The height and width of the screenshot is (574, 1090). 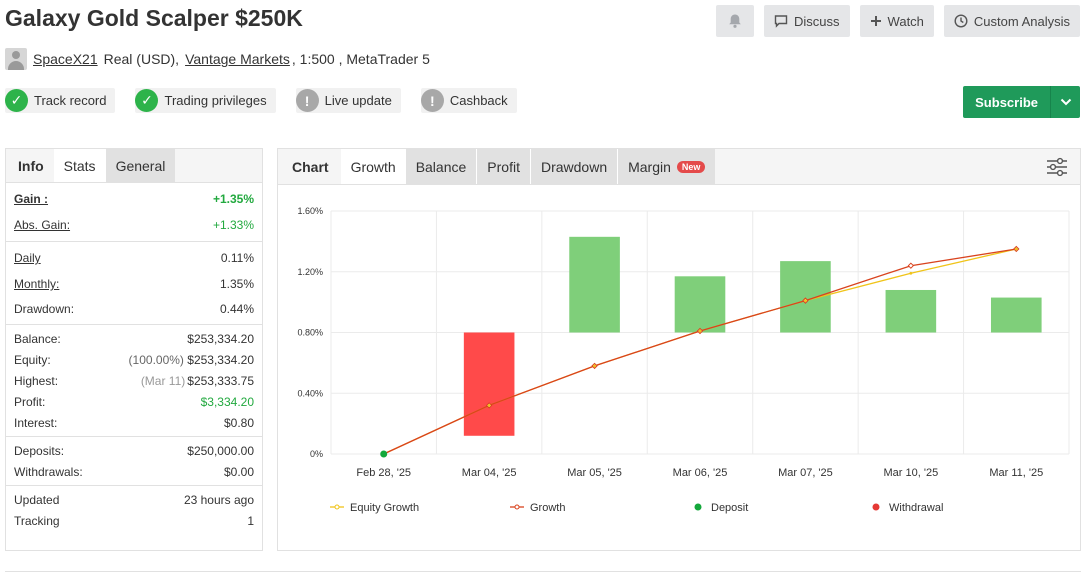 I want to click on period-group: Daily 0.11% Monthly: 1.35% Drawdown: 0.44%, so click(x=134, y=283).